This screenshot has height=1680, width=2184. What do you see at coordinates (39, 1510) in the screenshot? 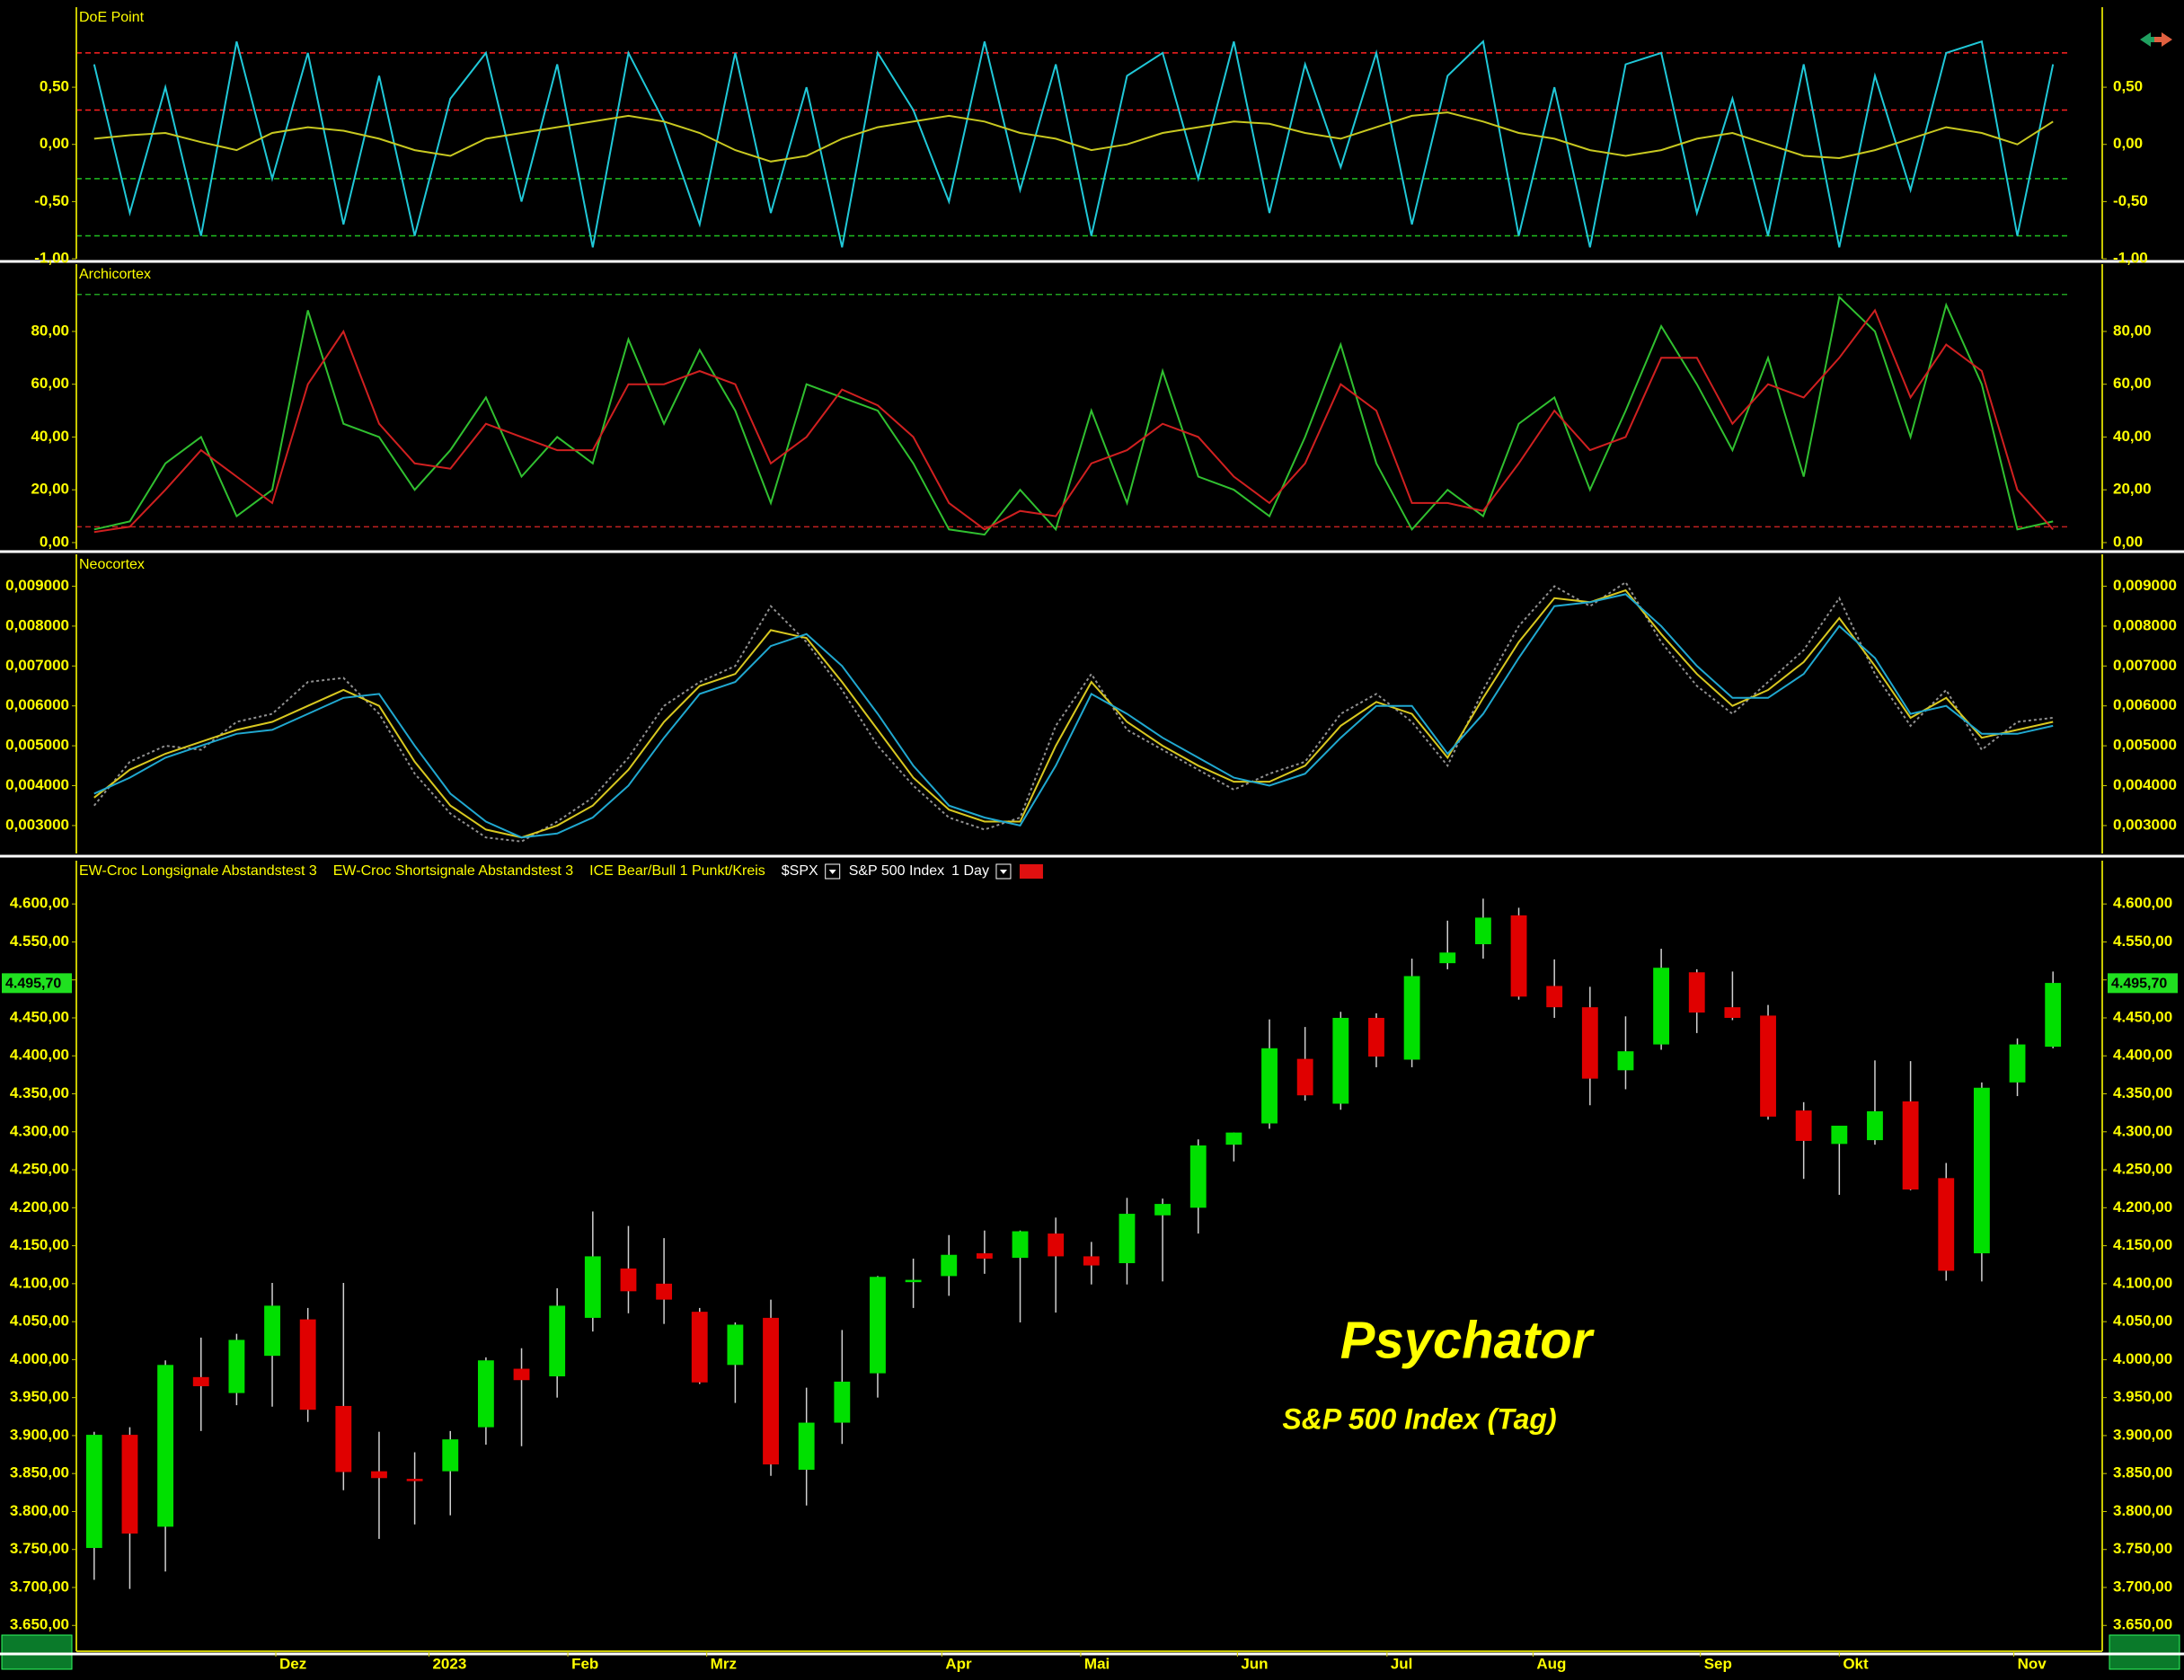
I see `y-tick-label: 3.800,00` at bounding box center [39, 1510].